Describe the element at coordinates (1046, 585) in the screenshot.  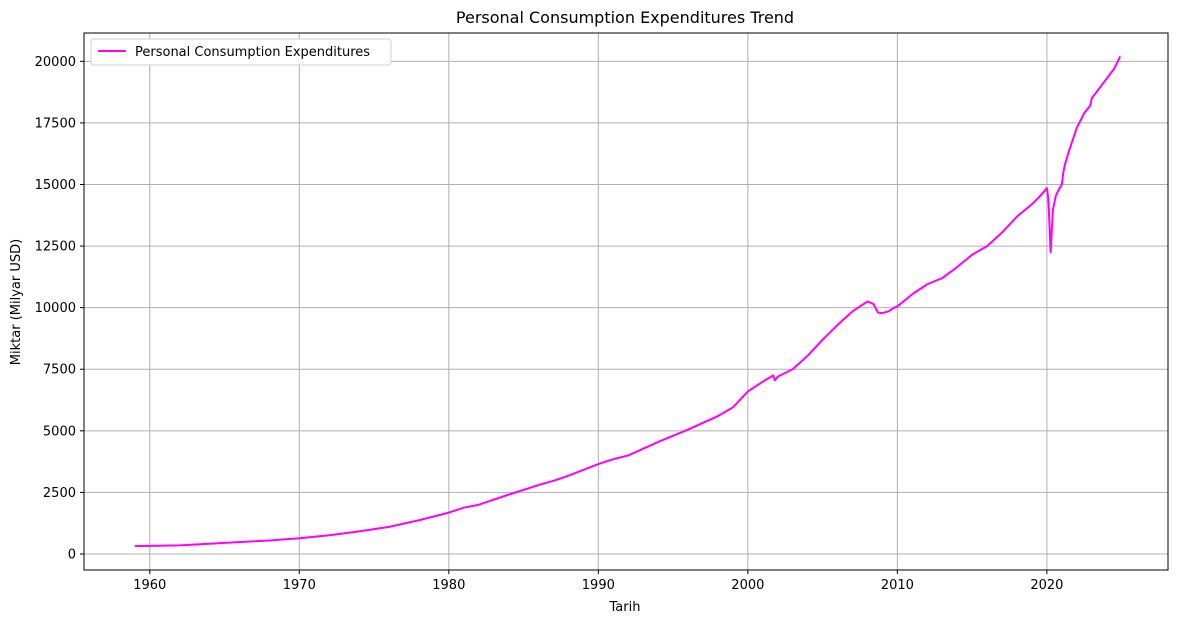
I see `x-tick-label: 2020` at that location.